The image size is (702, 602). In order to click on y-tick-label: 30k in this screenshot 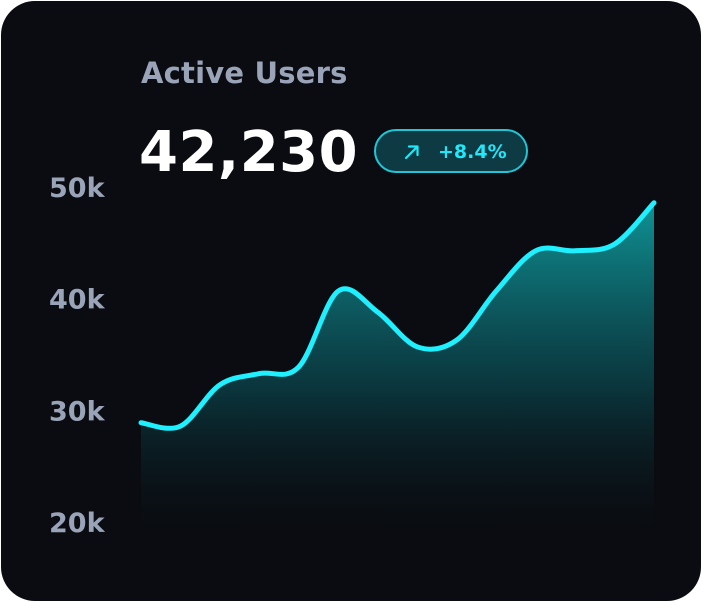, I will do `click(77, 411)`.